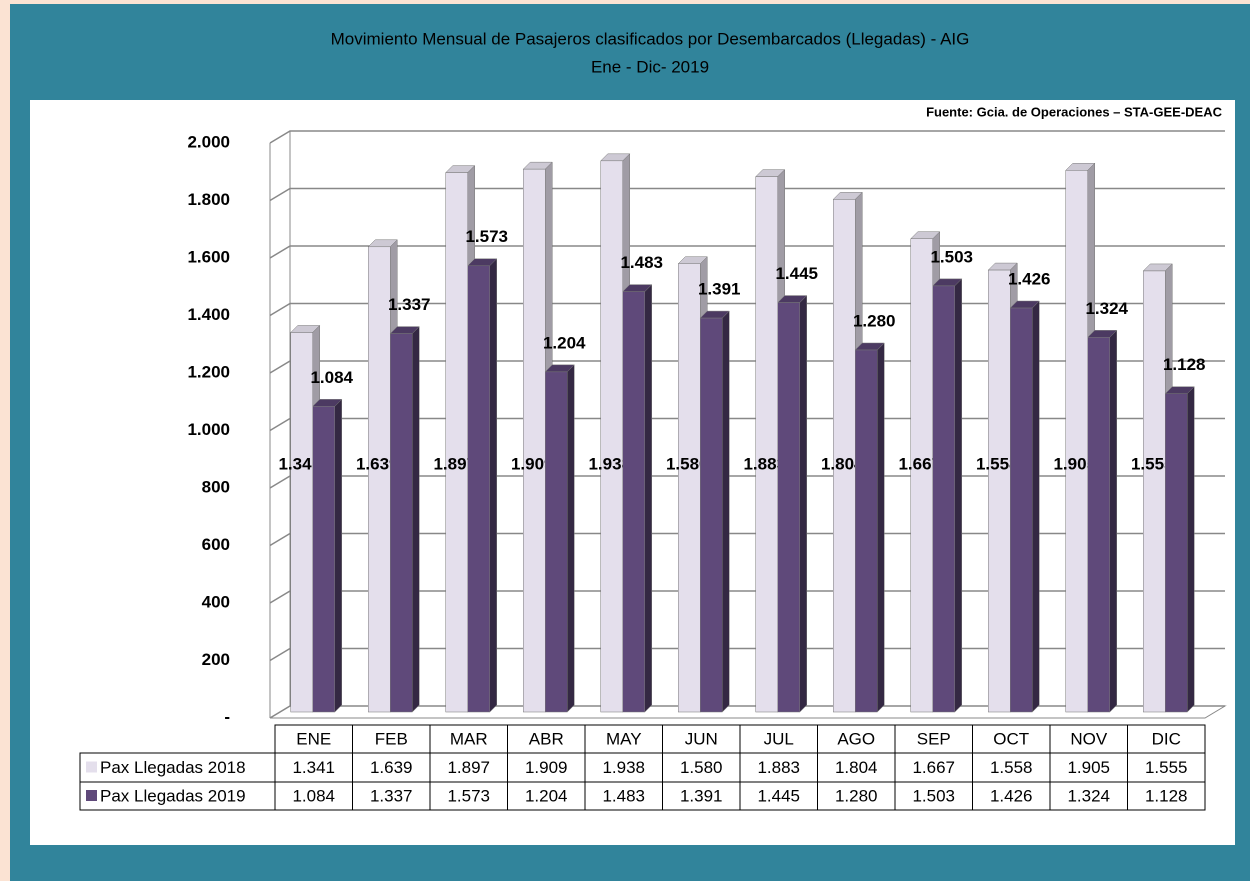  Describe the element at coordinates (701, 767) in the screenshot. I see `table-cell: 1.580` at that location.